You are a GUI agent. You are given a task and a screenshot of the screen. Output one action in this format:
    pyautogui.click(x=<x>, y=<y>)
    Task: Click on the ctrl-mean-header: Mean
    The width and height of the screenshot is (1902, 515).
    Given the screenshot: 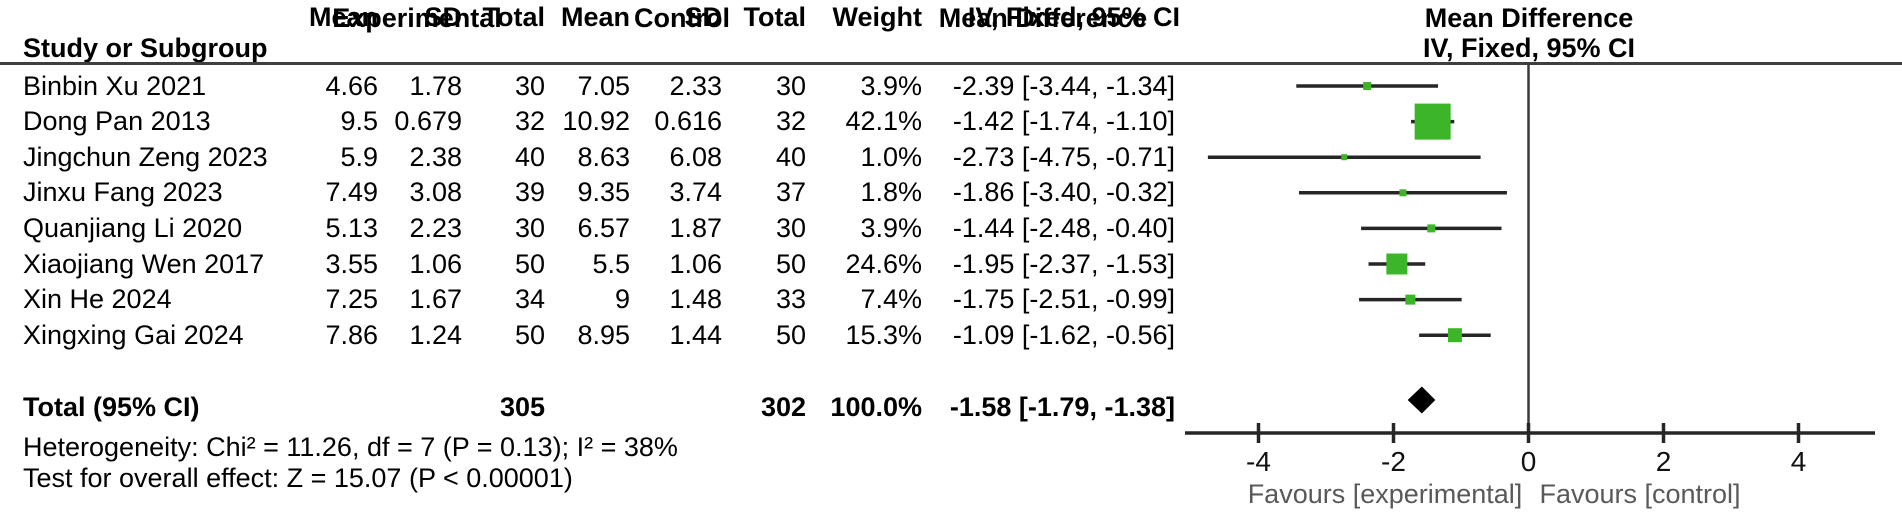 What is the action you would take?
    pyautogui.click(x=595, y=17)
    